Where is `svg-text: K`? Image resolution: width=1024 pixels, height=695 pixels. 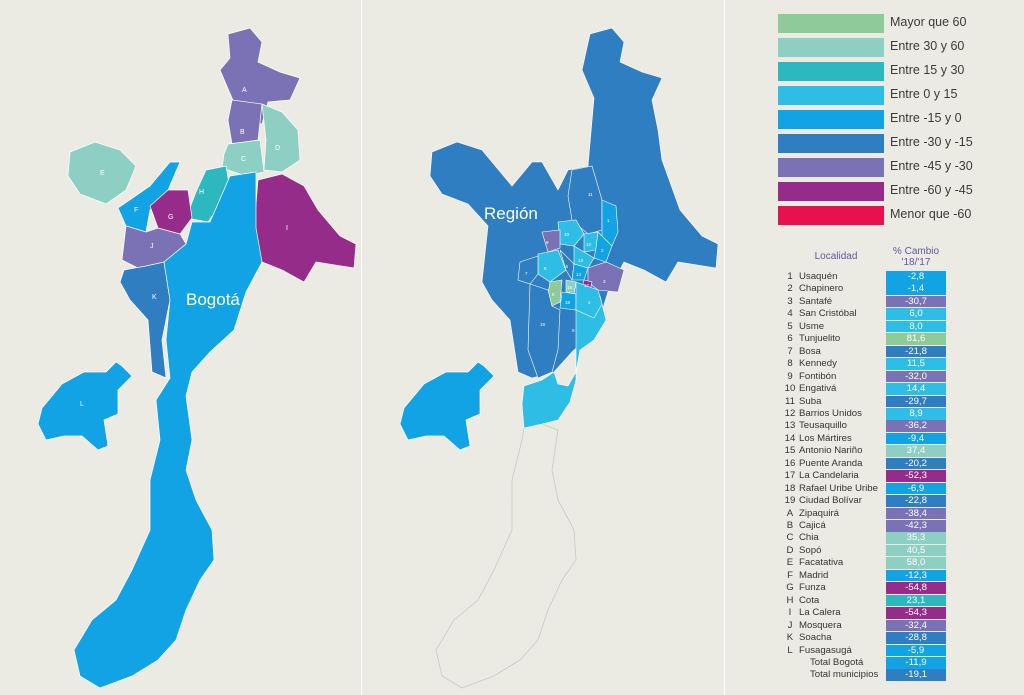
svg-text: K is located at coordinates (154, 297).